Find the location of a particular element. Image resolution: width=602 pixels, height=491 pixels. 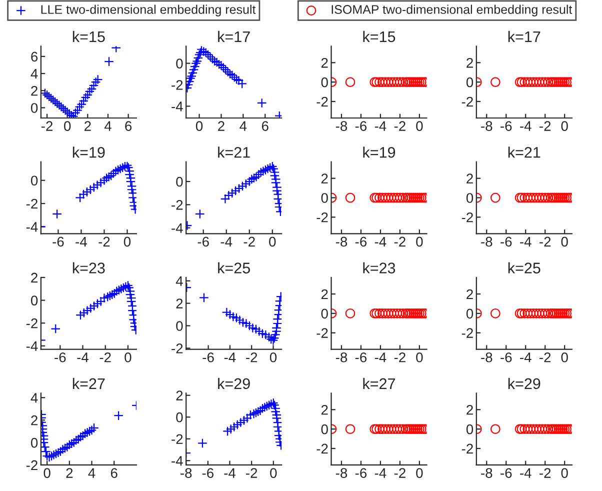

chart-title: k=19 is located at coordinates (88, 152).